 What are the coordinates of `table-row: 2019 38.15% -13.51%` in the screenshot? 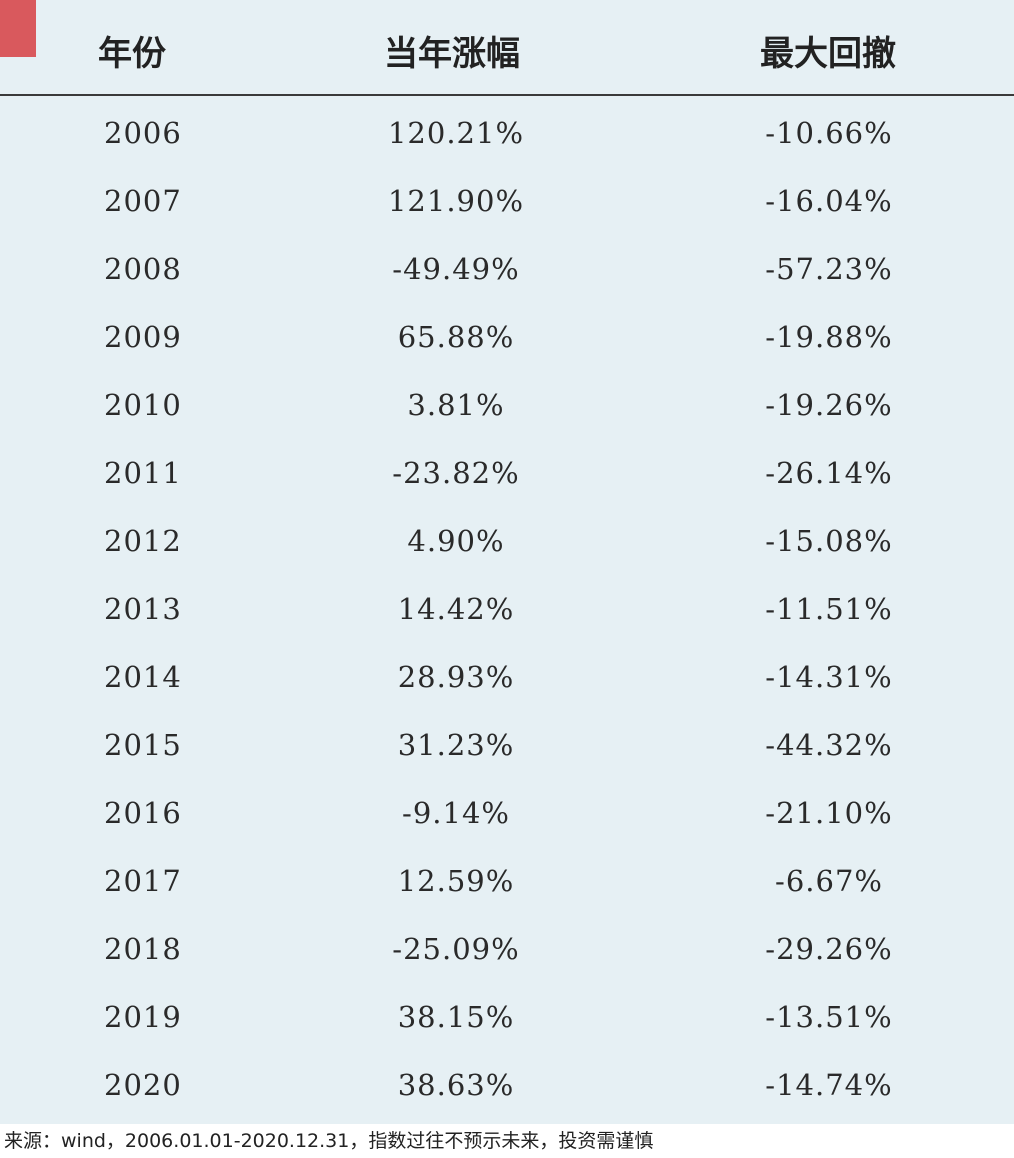 It's located at (507, 1020).